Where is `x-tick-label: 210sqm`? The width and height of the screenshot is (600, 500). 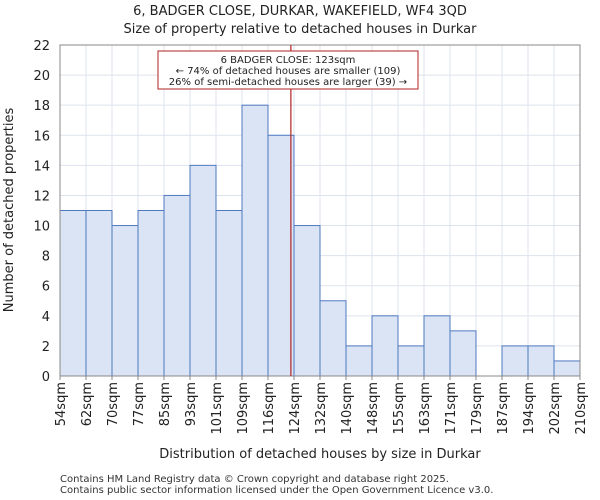 x-tick-label: 210sqm is located at coordinates (581, 408).